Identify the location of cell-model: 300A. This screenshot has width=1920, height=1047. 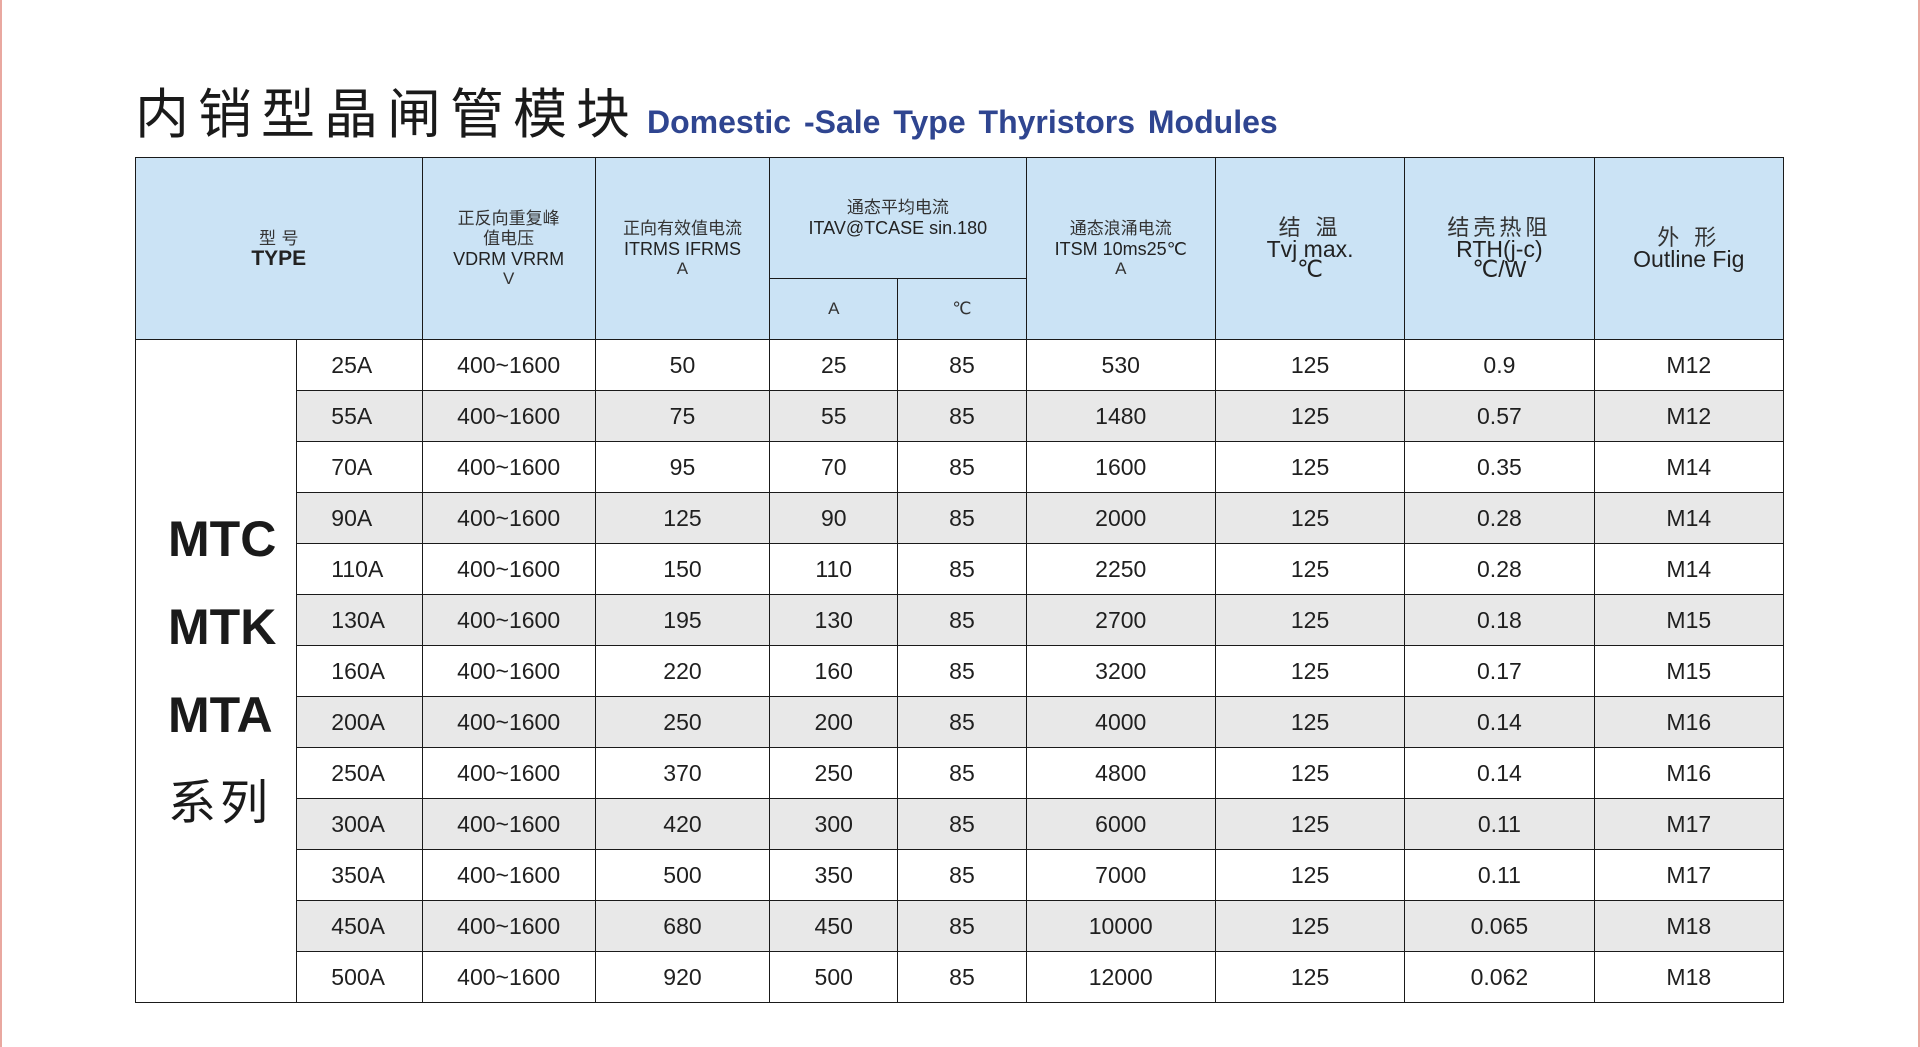
(359, 824).